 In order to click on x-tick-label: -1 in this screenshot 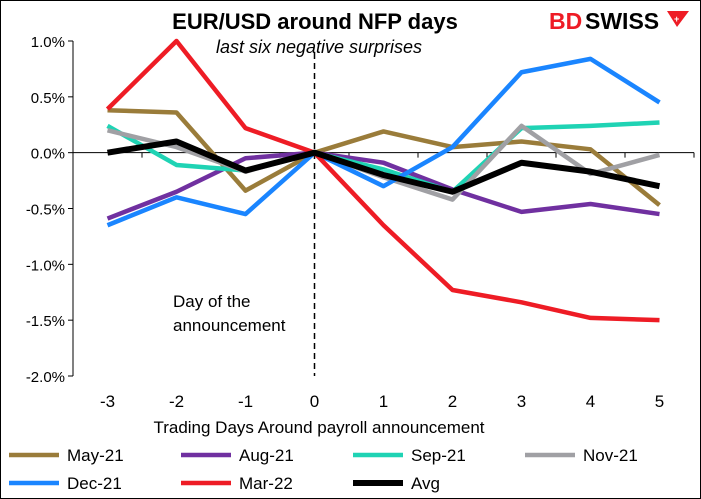, I will do `click(245, 401)`.